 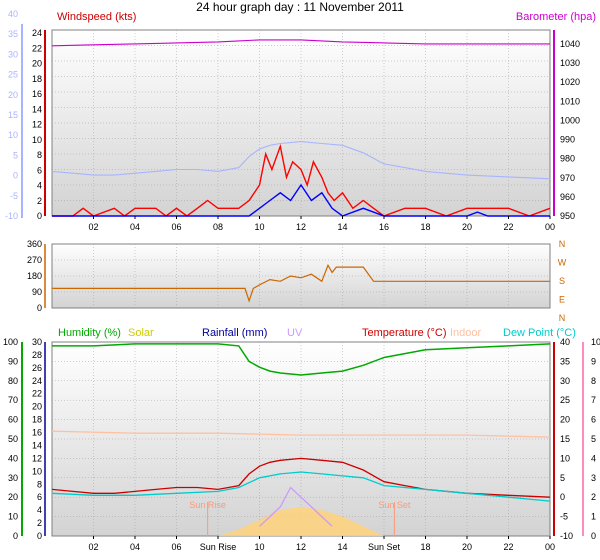 What do you see at coordinates (564, 517) in the screenshot?
I see `temperature-tick-label: -5` at bounding box center [564, 517].